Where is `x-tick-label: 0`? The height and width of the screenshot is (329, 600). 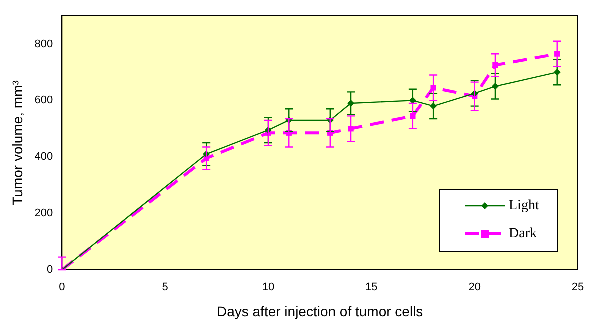
x-tick-label: 0 is located at coordinates (62, 288).